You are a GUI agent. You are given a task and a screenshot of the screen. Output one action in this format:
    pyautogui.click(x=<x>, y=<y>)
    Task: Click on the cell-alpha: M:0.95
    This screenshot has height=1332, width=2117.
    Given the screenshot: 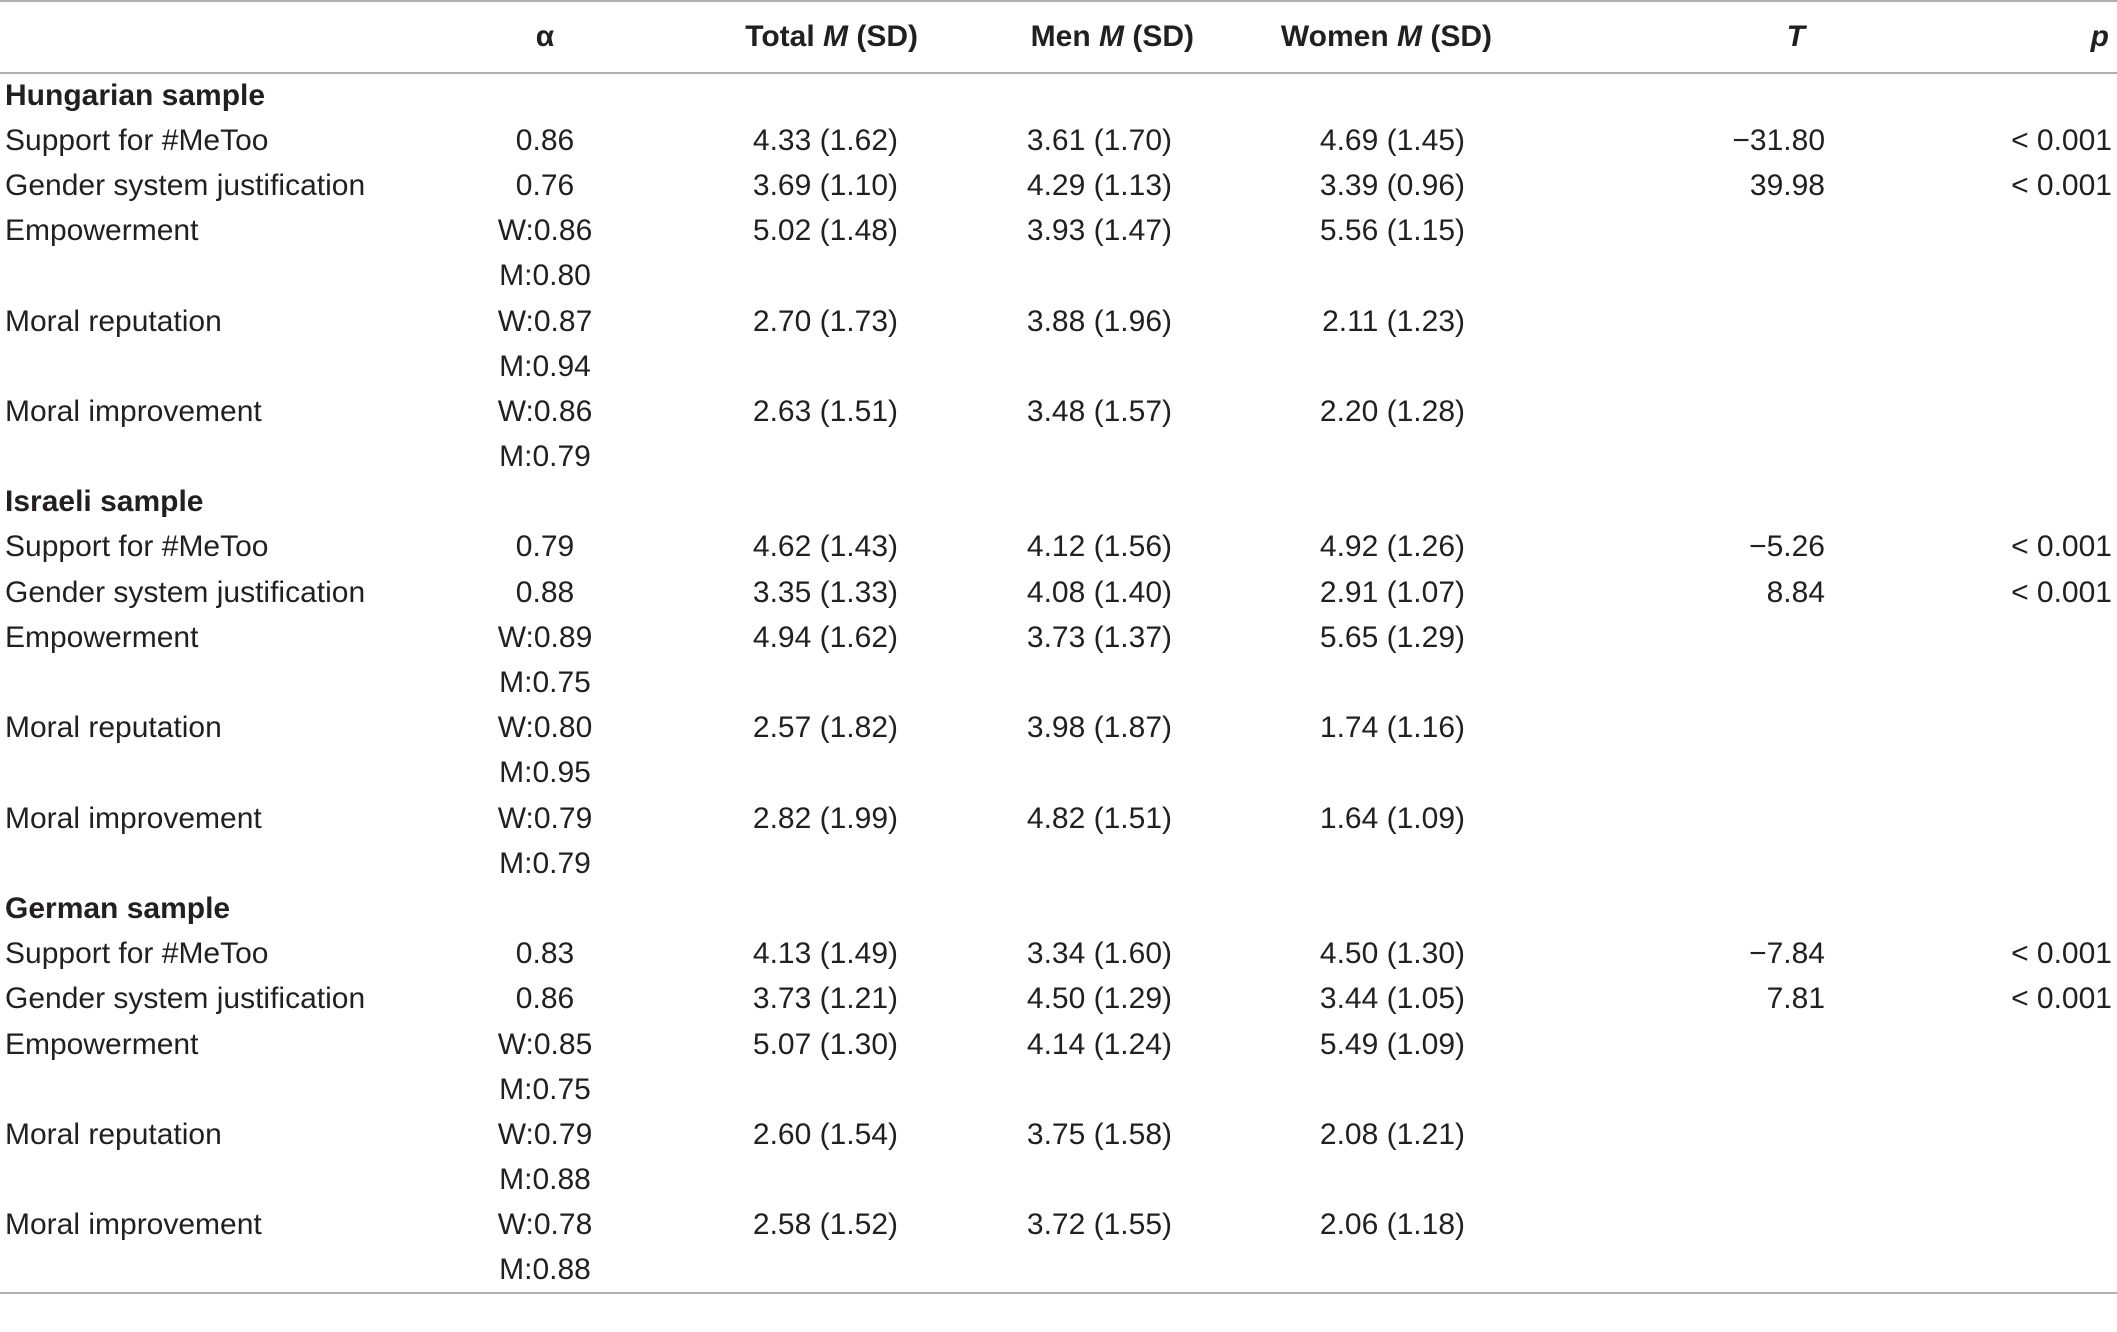 What is the action you would take?
    pyautogui.click(x=545, y=773)
    